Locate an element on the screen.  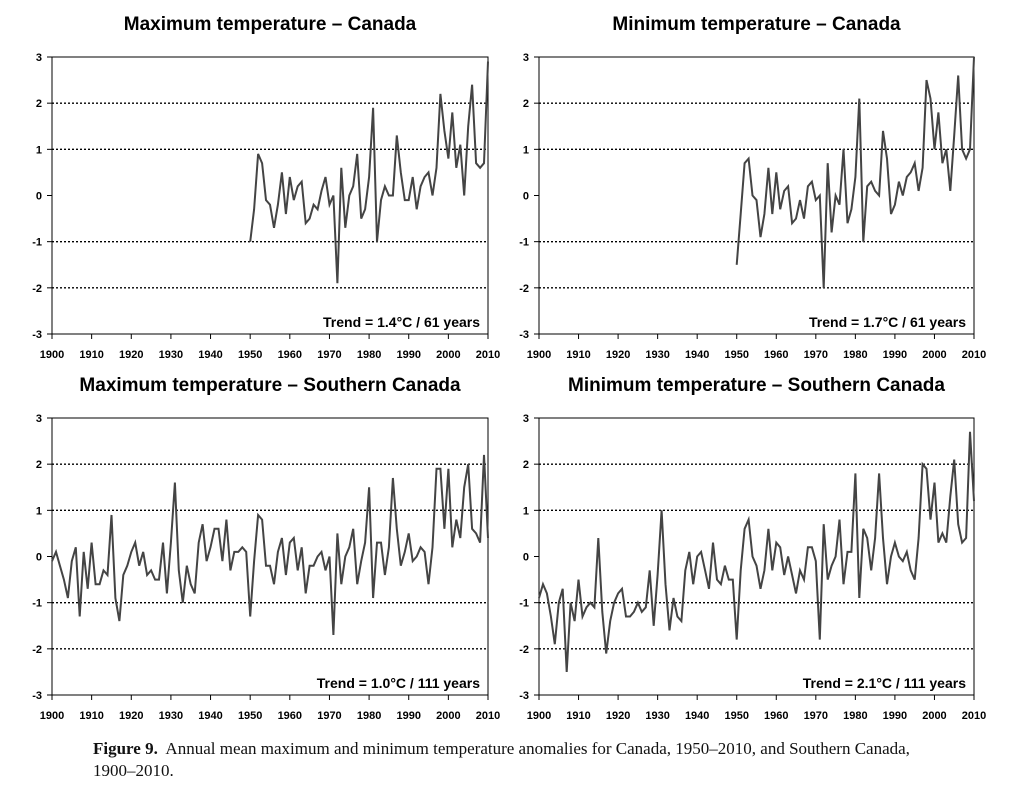
trend-annotation: Trend = 1.4°C / 61 years is located at coordinates (401, 322).